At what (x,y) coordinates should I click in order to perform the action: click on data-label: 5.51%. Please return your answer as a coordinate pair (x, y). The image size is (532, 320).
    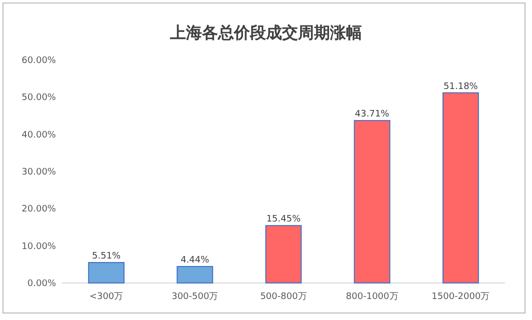
    Looking at the image, I should click on (106, 257).